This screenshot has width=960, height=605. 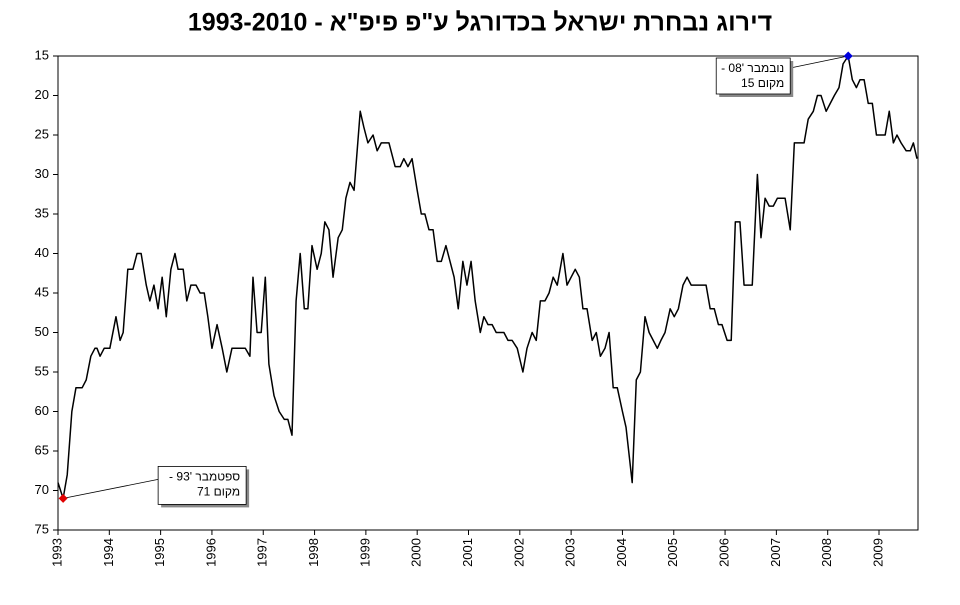 What do you see at coordinates (210, 552) in the screenshot?
I see `x-tick-label: 1996` at bounding box center [210, 552].